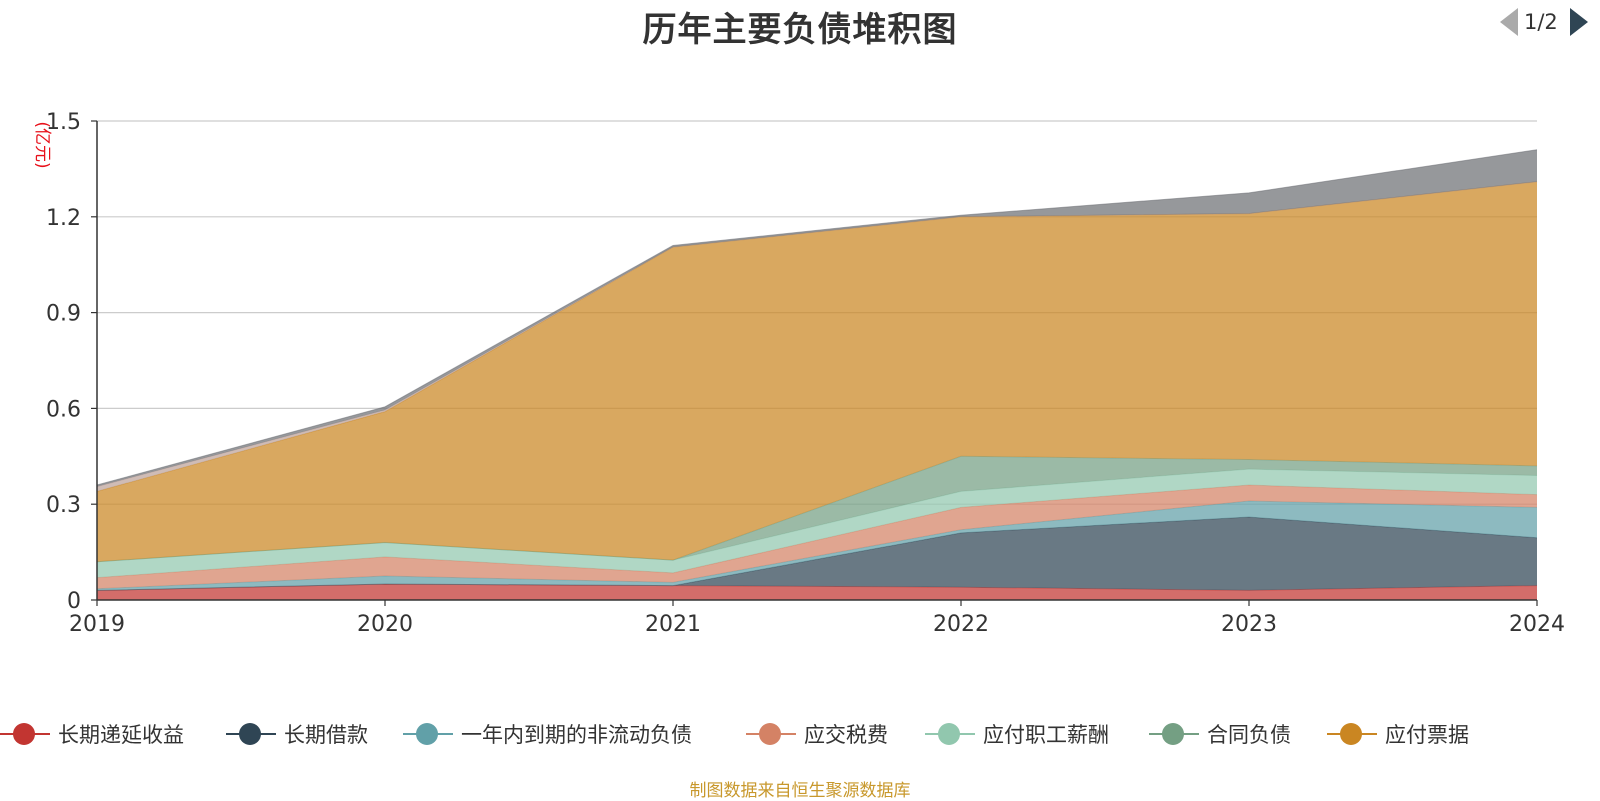  What do you see at coordinates (63, 122) in the screenshot?
I see `y-tick-label: 1.5` at bounding box center [63, 122].